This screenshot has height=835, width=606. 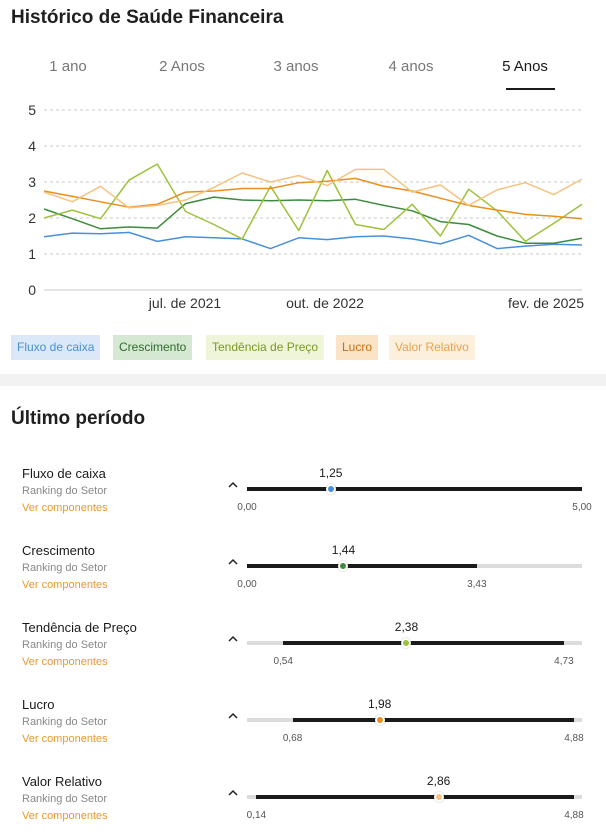 What do you see at coordinates (564, 661) in the screenshot?
I see `range-max-label: 4,73` at bounding box center [564, 661].